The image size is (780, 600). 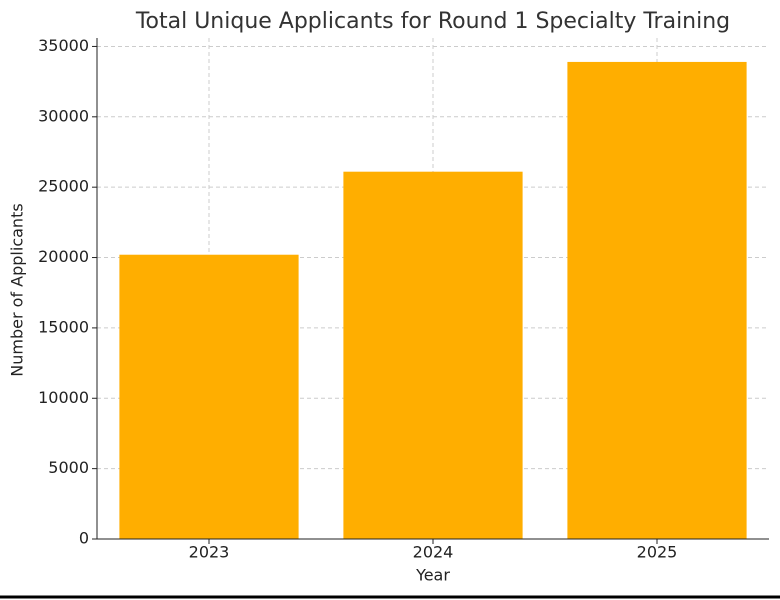 What do you see at coordinates (84, 538) in the screenshot?
I see `y-tick-label: 0` at bounding box center [84, 538].